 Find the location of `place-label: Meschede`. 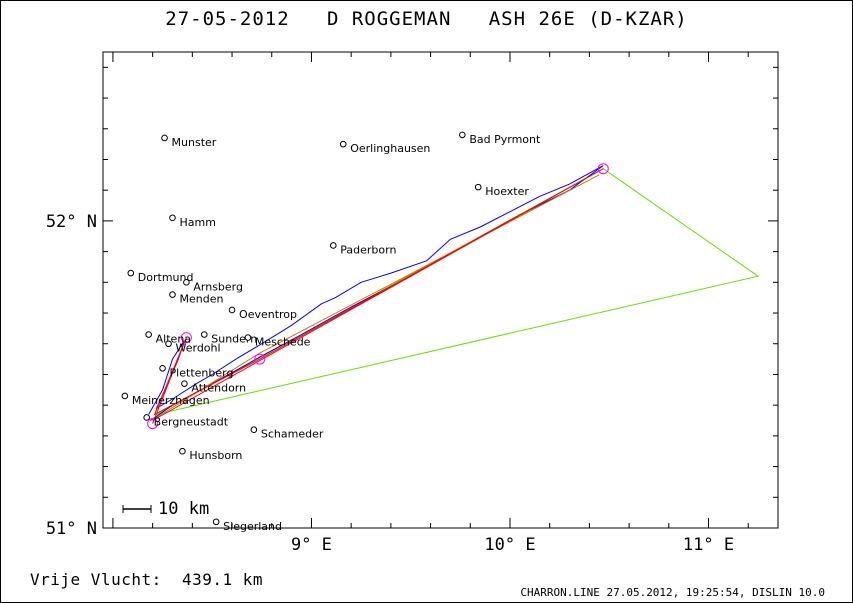

place-label: Meschede is located at coordinates (283, 342).